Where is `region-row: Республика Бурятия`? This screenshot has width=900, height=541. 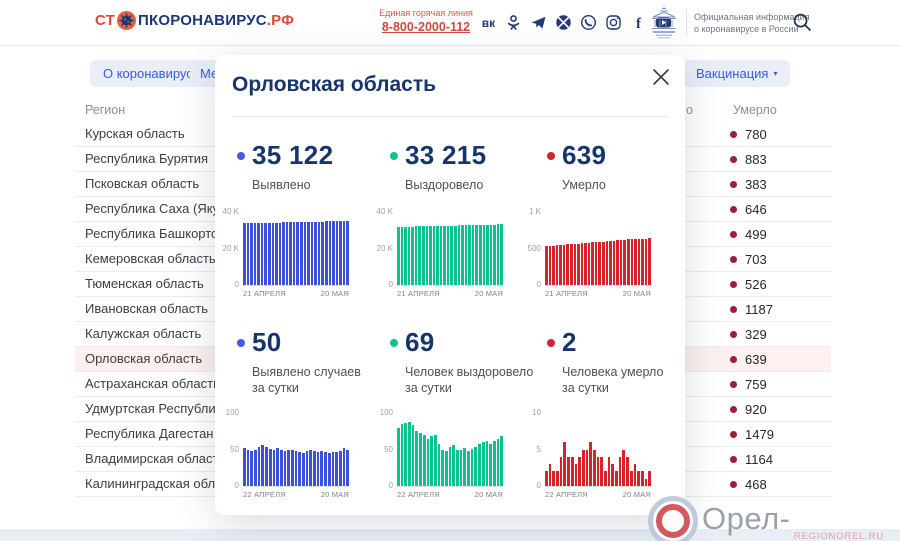 region-row: Республика Бурятия is located at coordinates (145, 159).